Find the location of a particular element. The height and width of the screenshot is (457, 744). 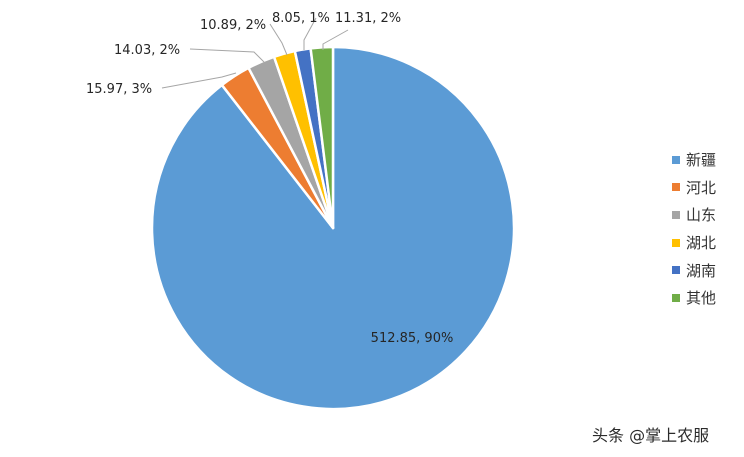

legend: 新疆 河北 山东 湖北 湖南 其他 is located at coordinates (694, 229).